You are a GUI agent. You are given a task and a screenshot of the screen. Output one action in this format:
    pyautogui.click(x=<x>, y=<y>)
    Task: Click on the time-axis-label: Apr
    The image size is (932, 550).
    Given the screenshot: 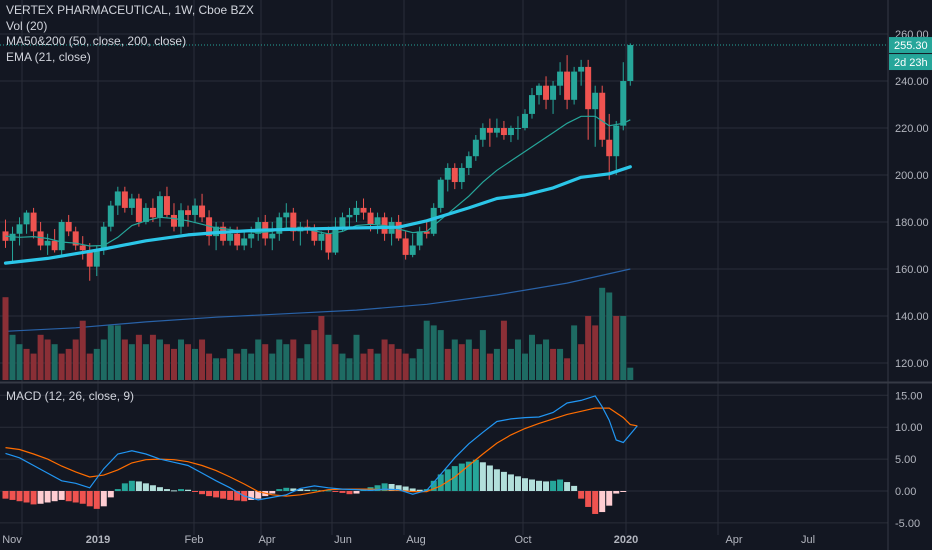 What is the action you would take?
    pyautogui.click(x=266, y=540)
    